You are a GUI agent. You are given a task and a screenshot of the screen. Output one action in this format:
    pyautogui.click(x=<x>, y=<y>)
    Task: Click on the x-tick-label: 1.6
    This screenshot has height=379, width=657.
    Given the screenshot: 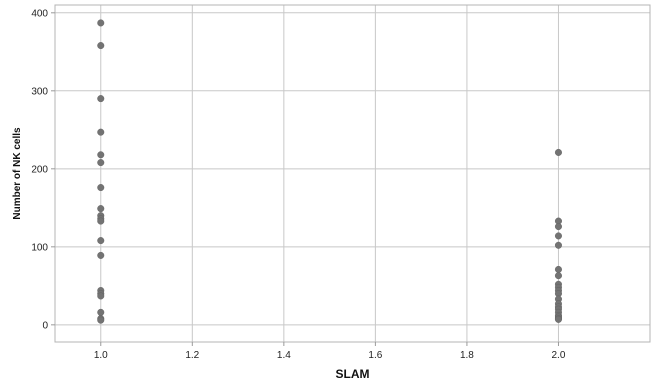 What is the action you would take?
    pyautogui.click(x=375, y=355)
    